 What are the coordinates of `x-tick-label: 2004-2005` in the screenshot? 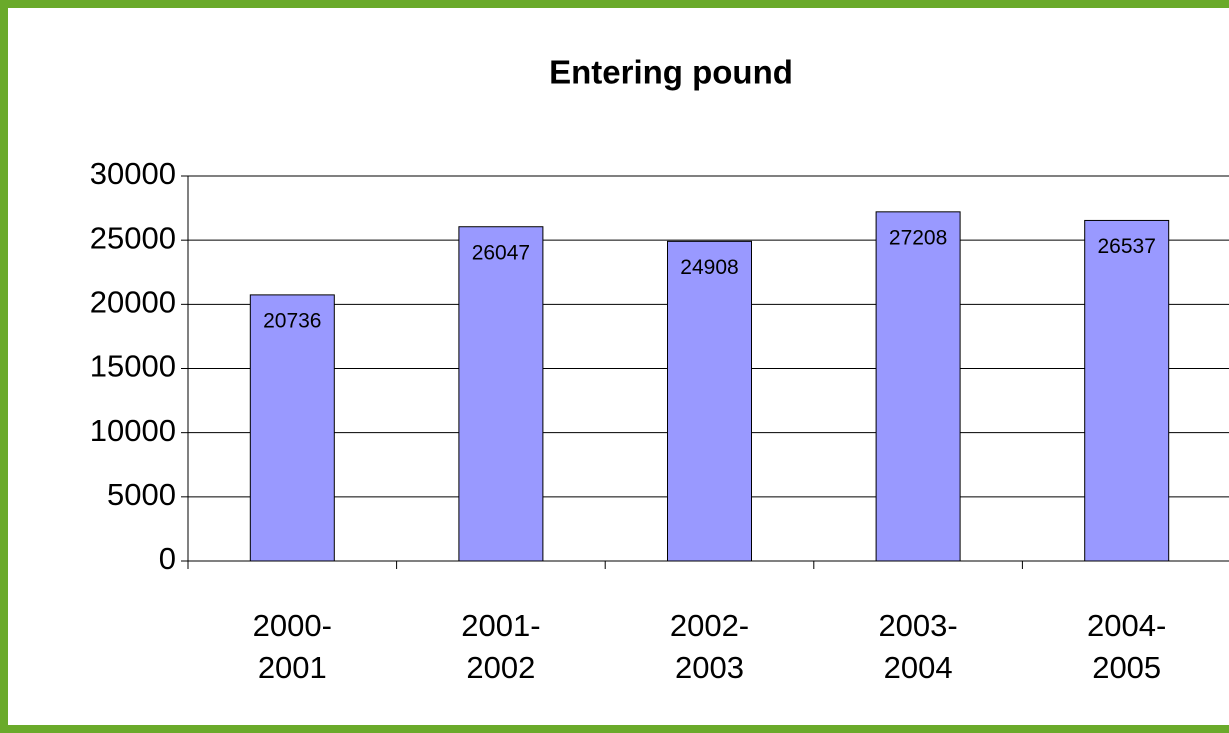 It's located at (1127, 646).